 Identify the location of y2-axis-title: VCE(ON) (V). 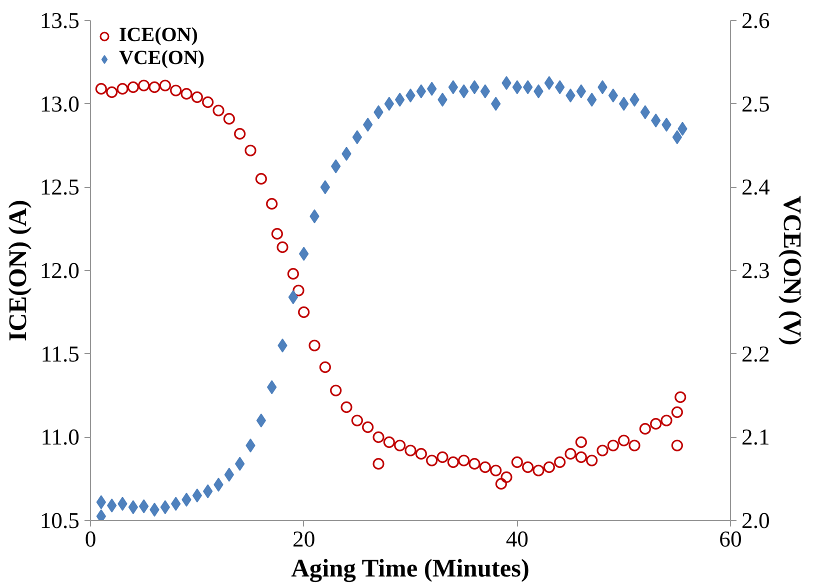
(792, 271).